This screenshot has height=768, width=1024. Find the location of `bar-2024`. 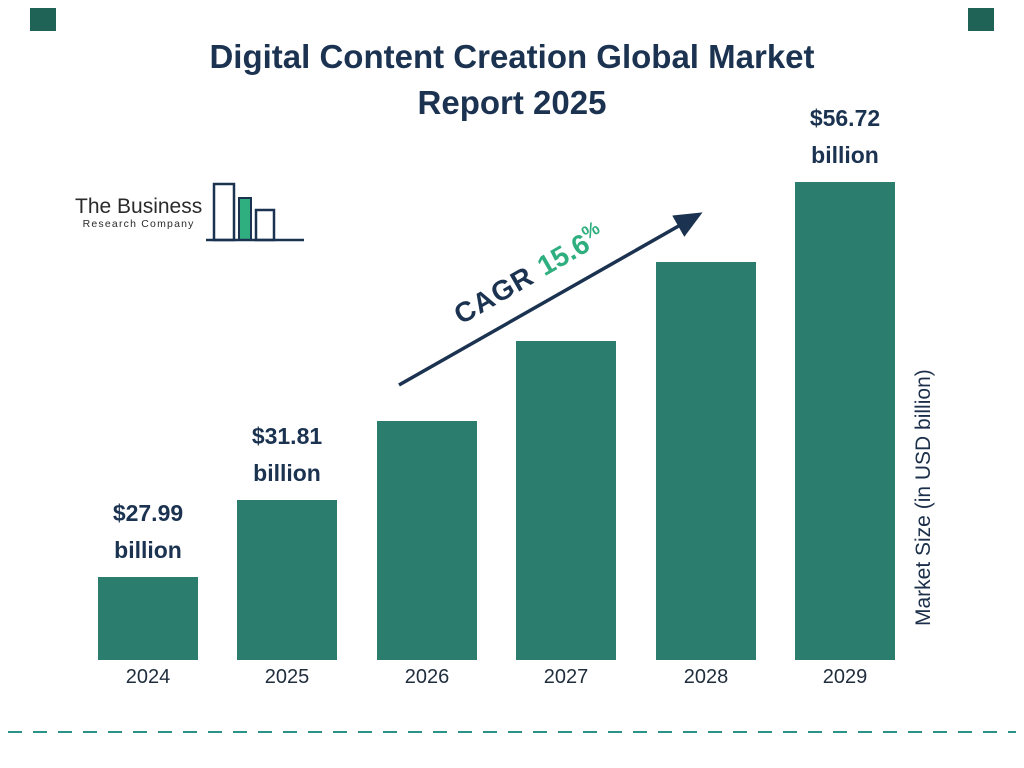

bar-2024 is located at coordinates (148, 618).